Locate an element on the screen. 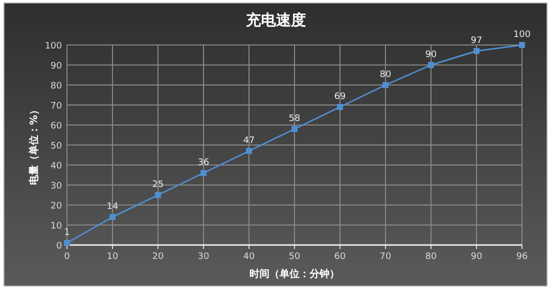 This screenshot has height=291, width=552. y-tick-label: 60 is located at coordinates (56, 127).